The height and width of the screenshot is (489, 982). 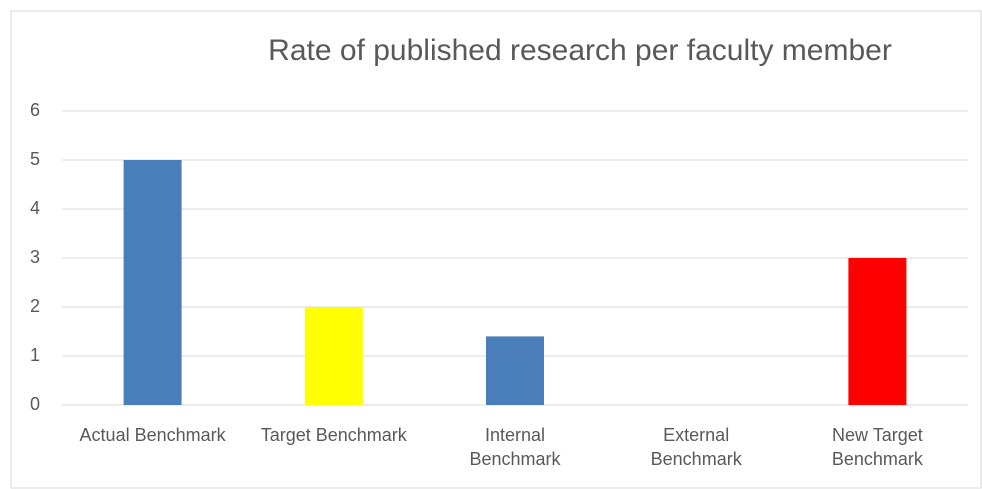 I want to click on y-tick-label: 1, so click(x=35, y=355).